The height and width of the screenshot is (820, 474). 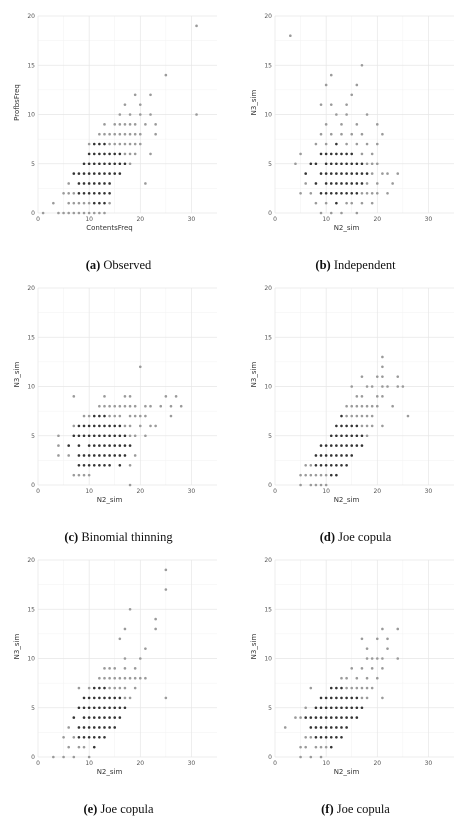 What do you see at coordinates (270, 213) in the screenshot?
I see `y-tick-label: 0` at bounding box center [270, 213].